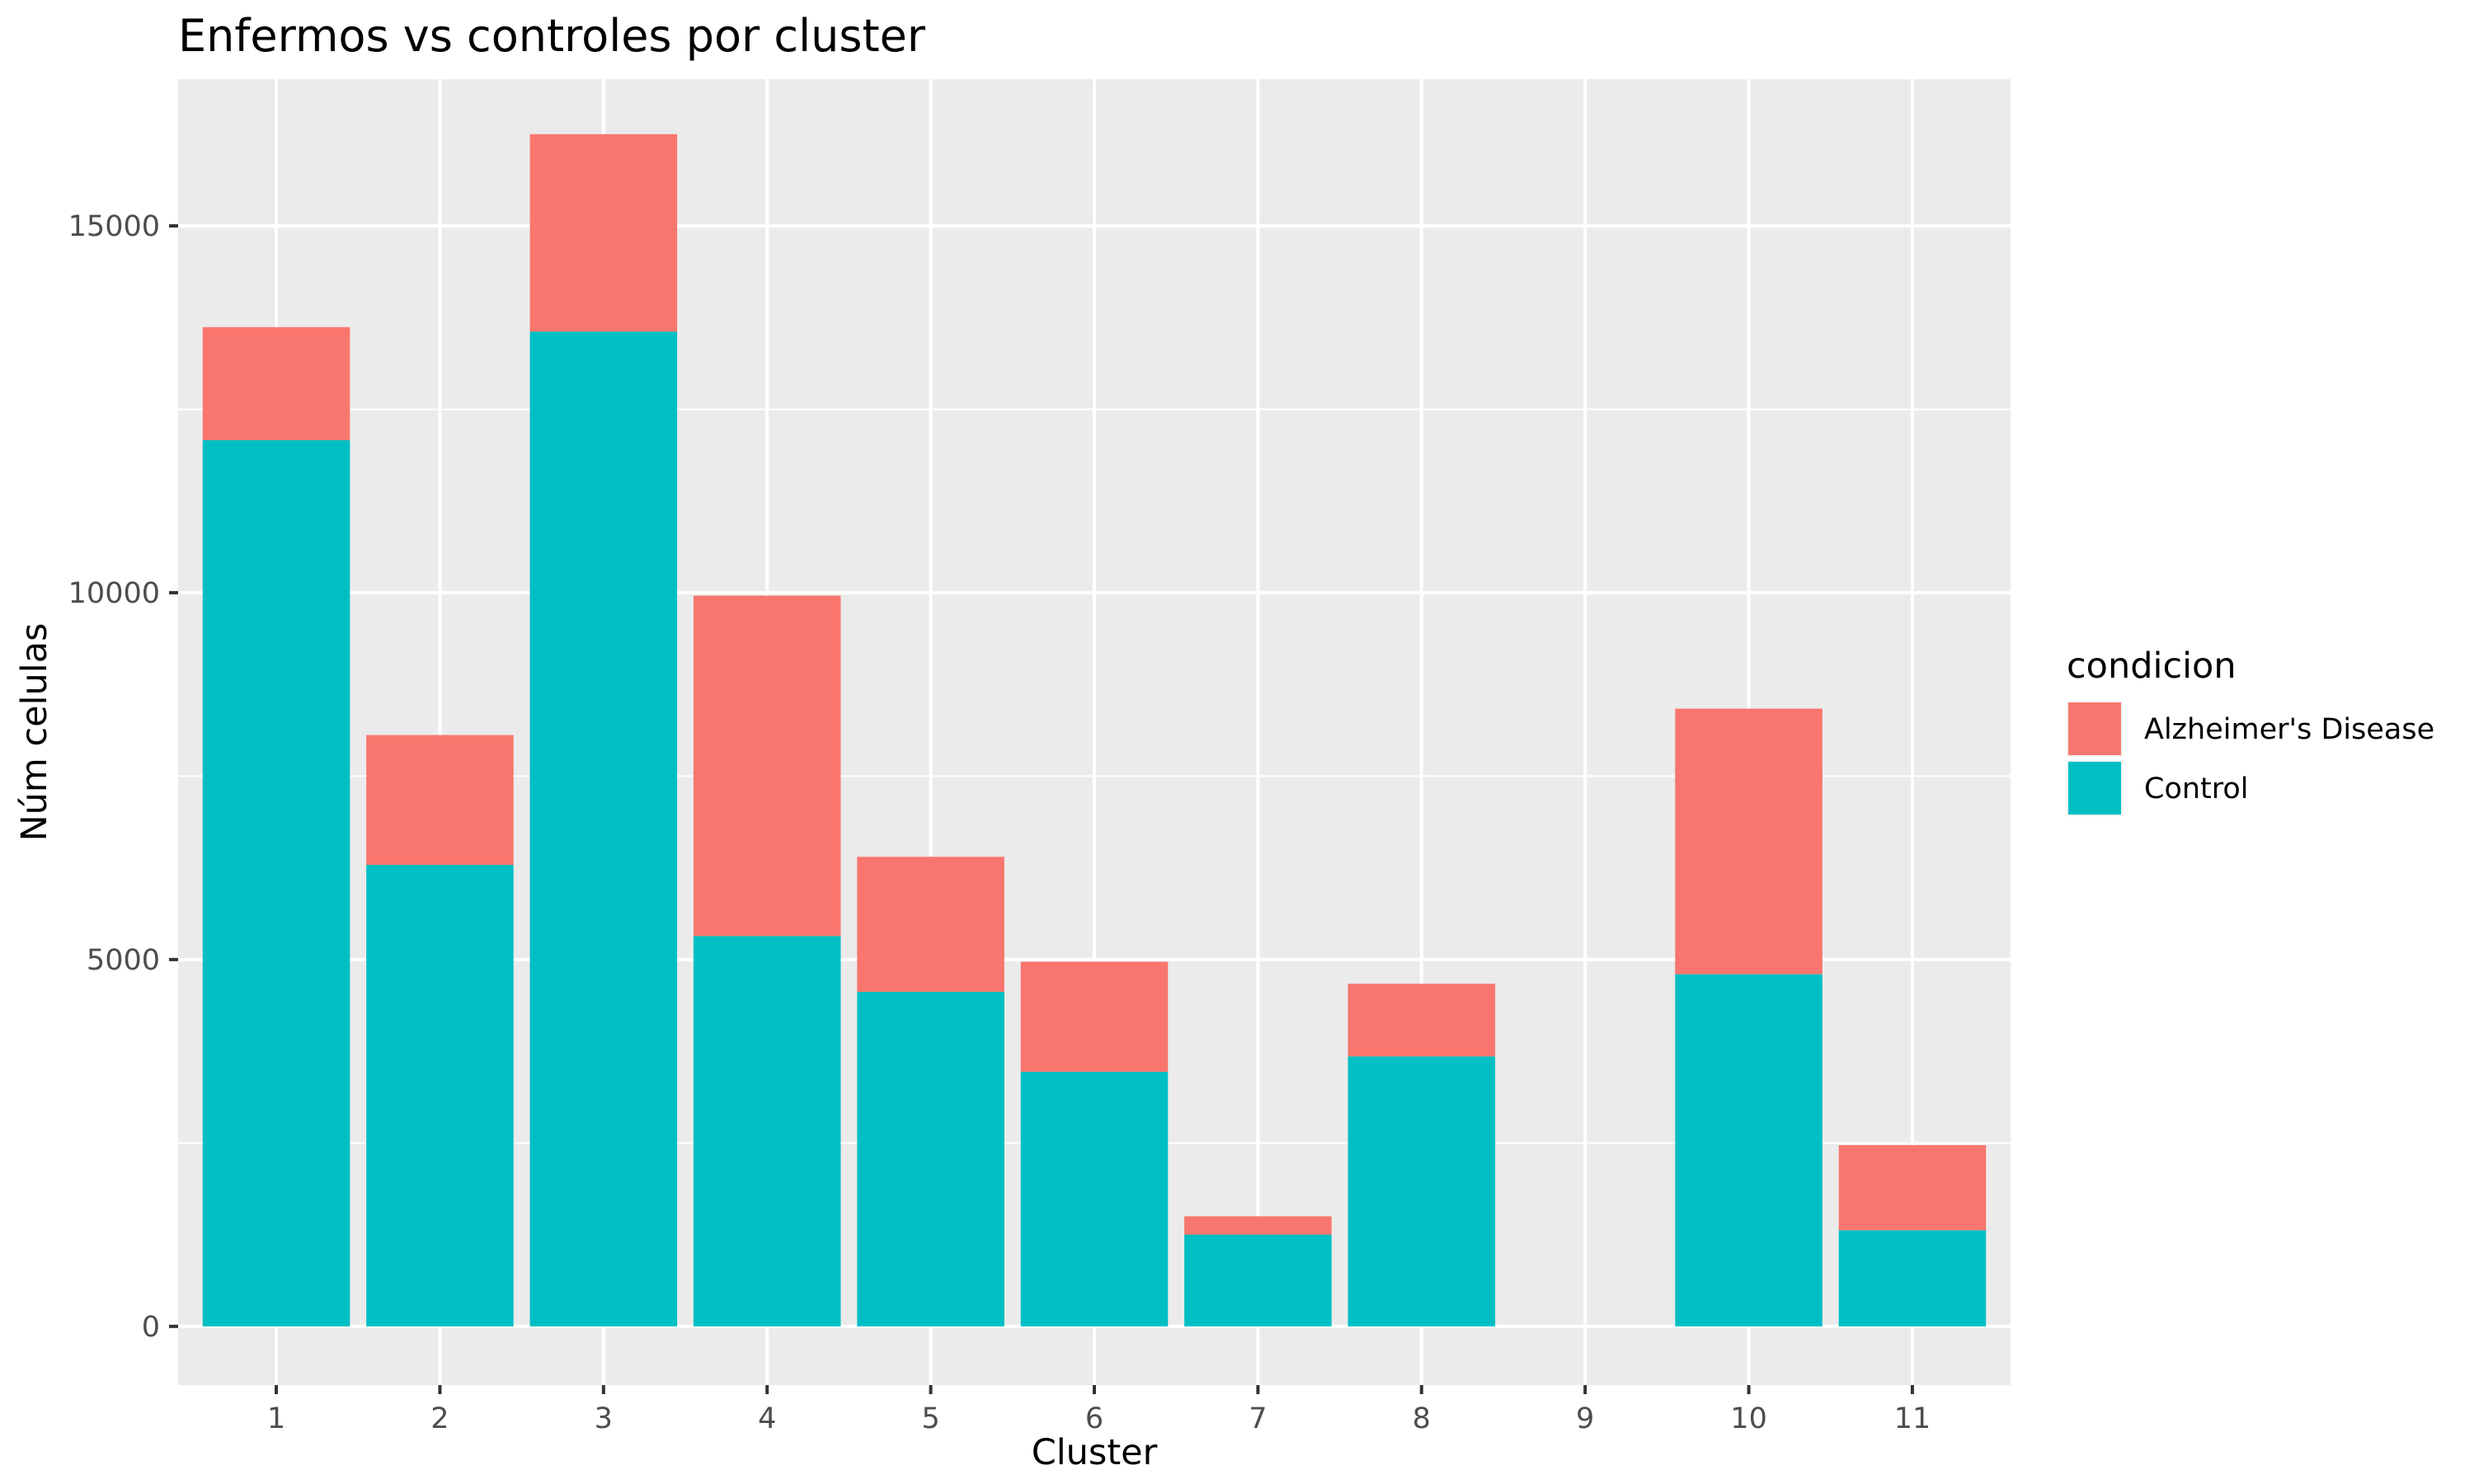 The width and height of the screenshot is (2474, 1484). Describe the element at coordinates (276, 1418) in the screenshot. I see `x-tick-label-1: 1` at that location.